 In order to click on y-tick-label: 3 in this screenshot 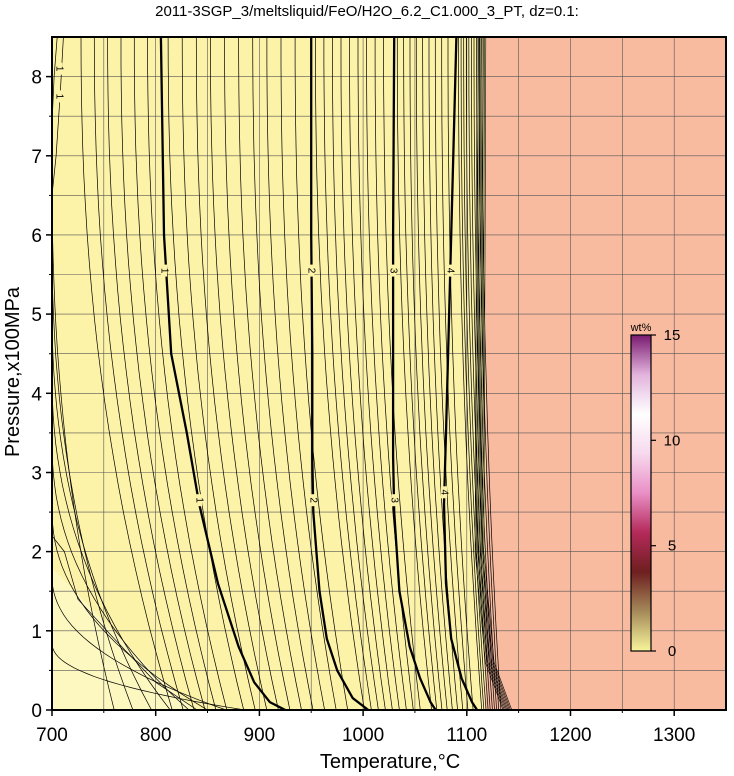, I will do `click(36, 474)`.